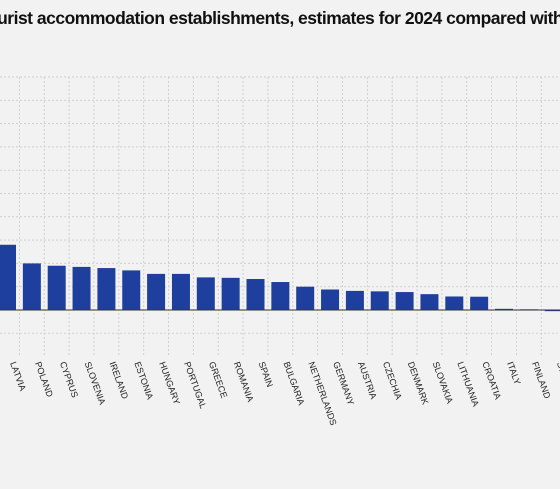 This screenshot has height=489, width=560. I want to click on bar-ireland, so click(106, 289).